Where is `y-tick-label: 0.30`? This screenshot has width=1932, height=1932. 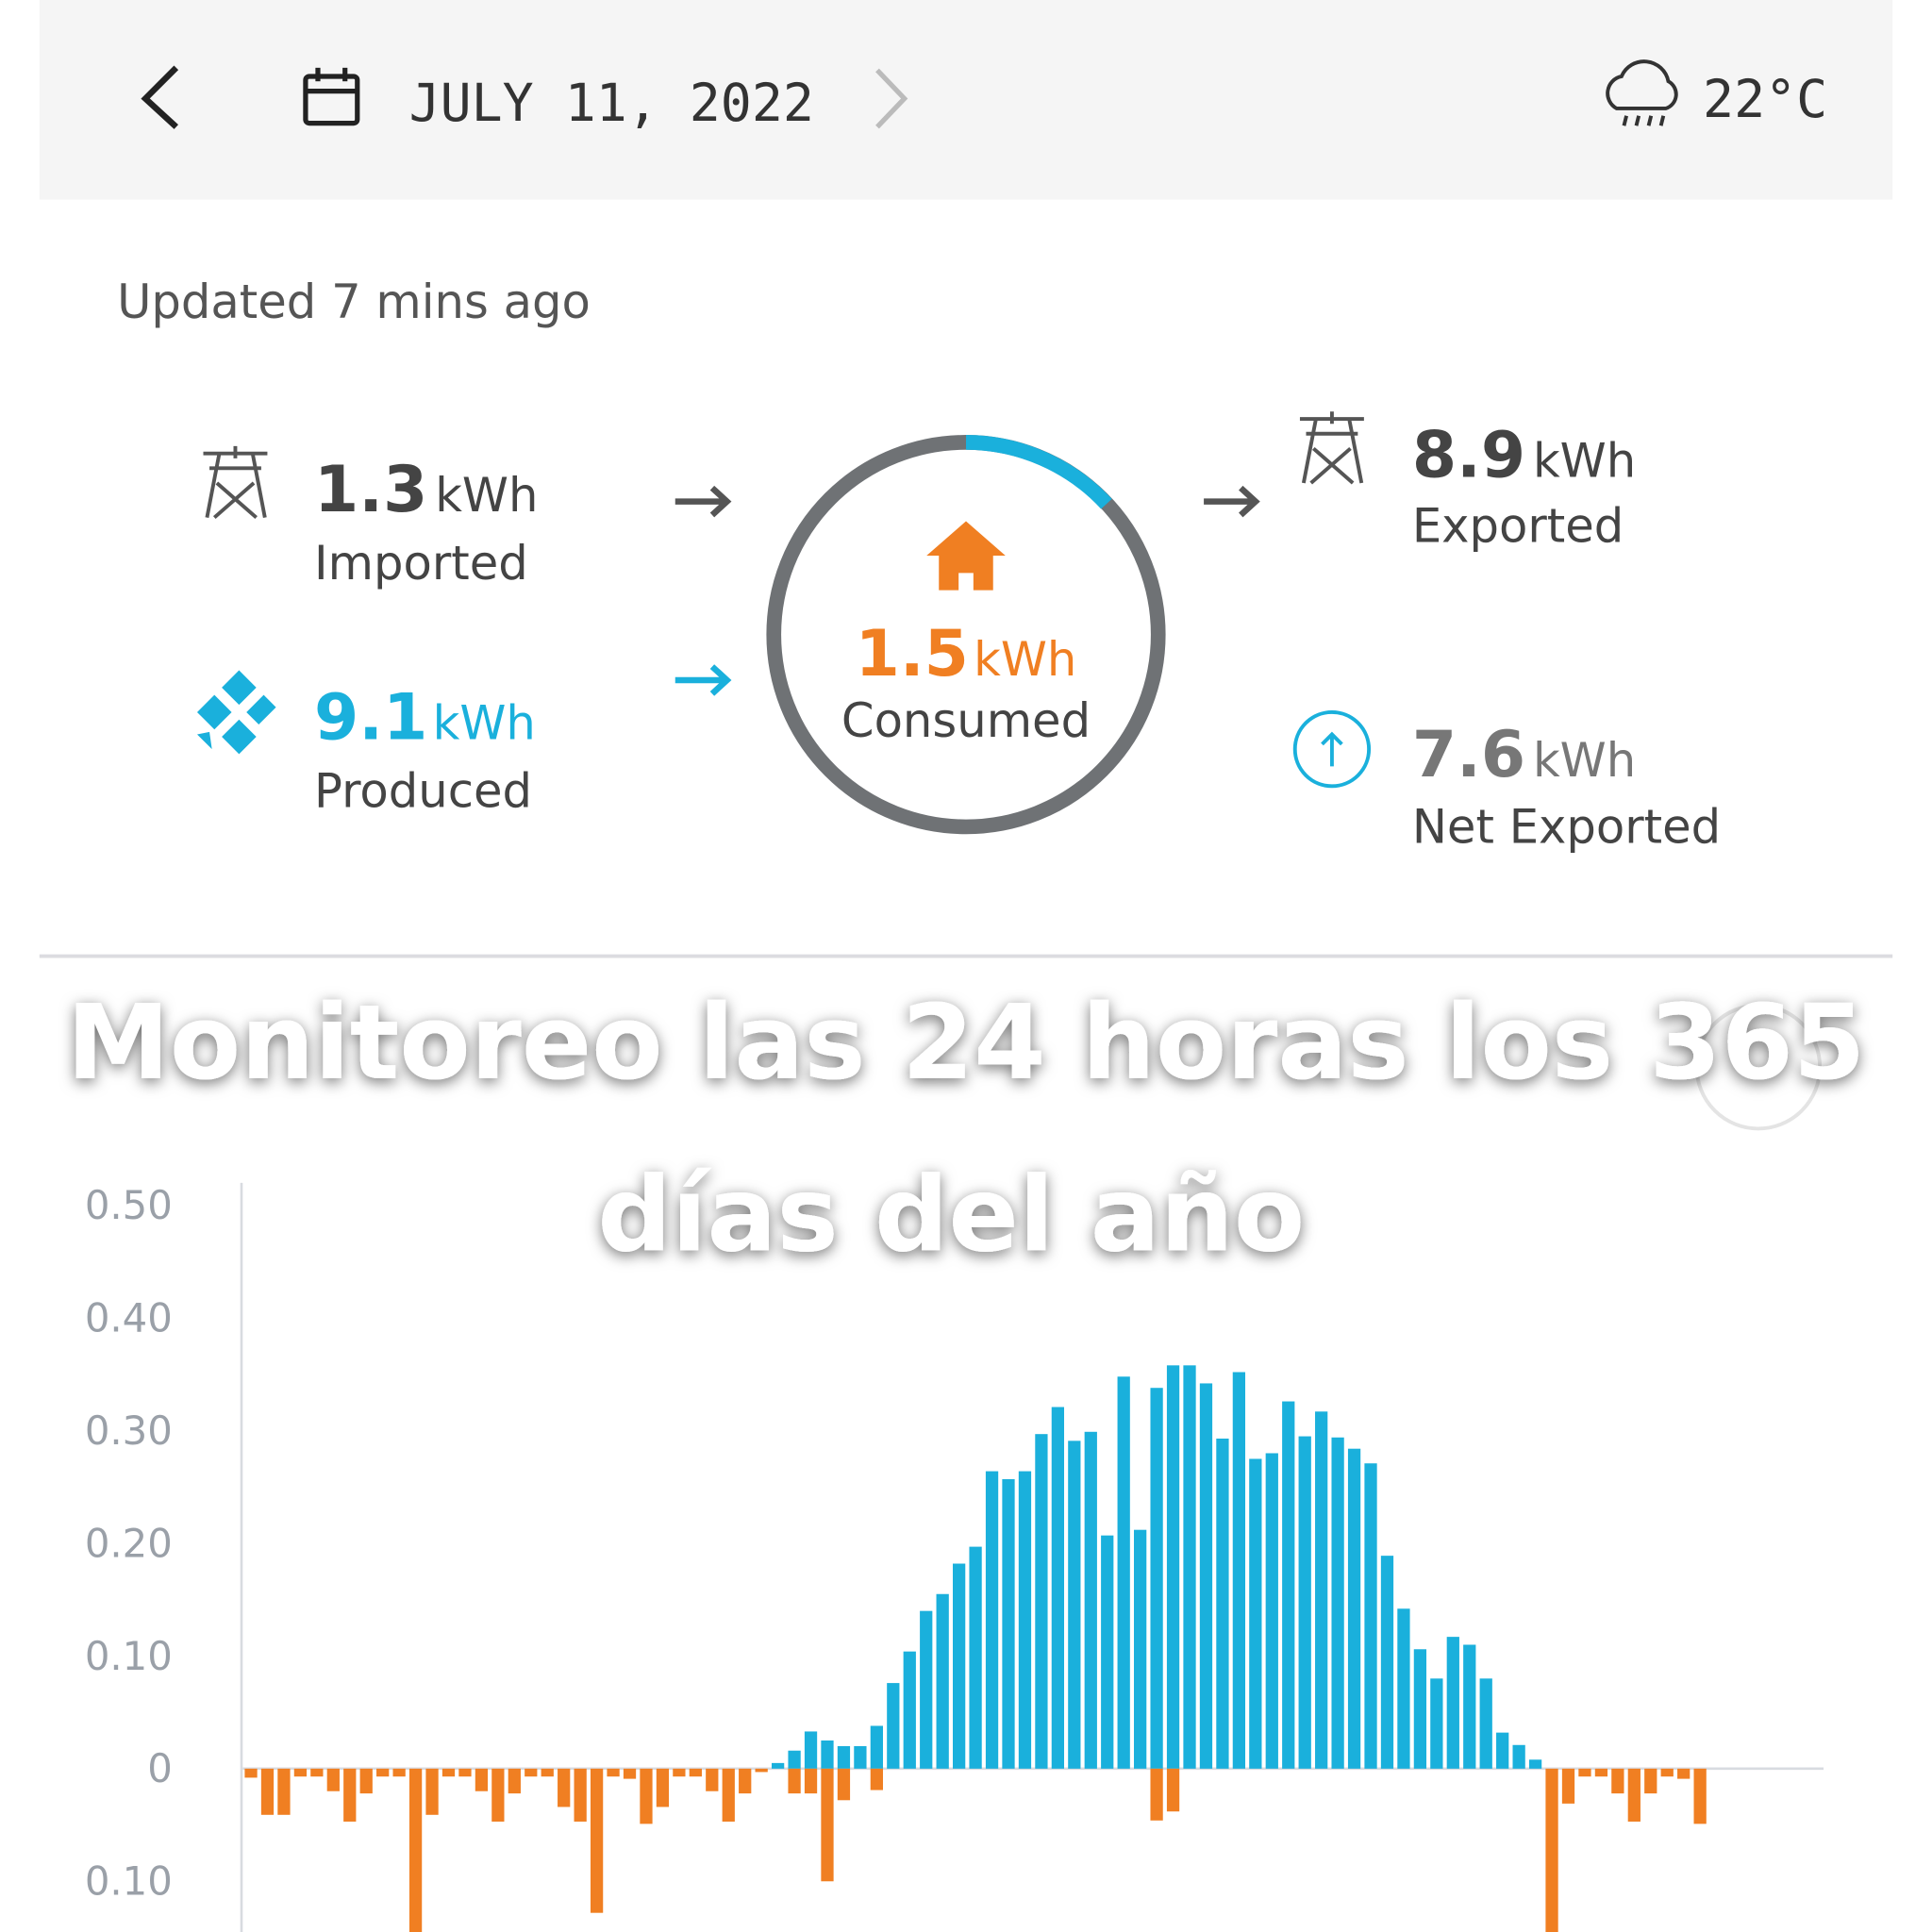
y-tick-label: 0.30 is located at coordinates (129, 1430).